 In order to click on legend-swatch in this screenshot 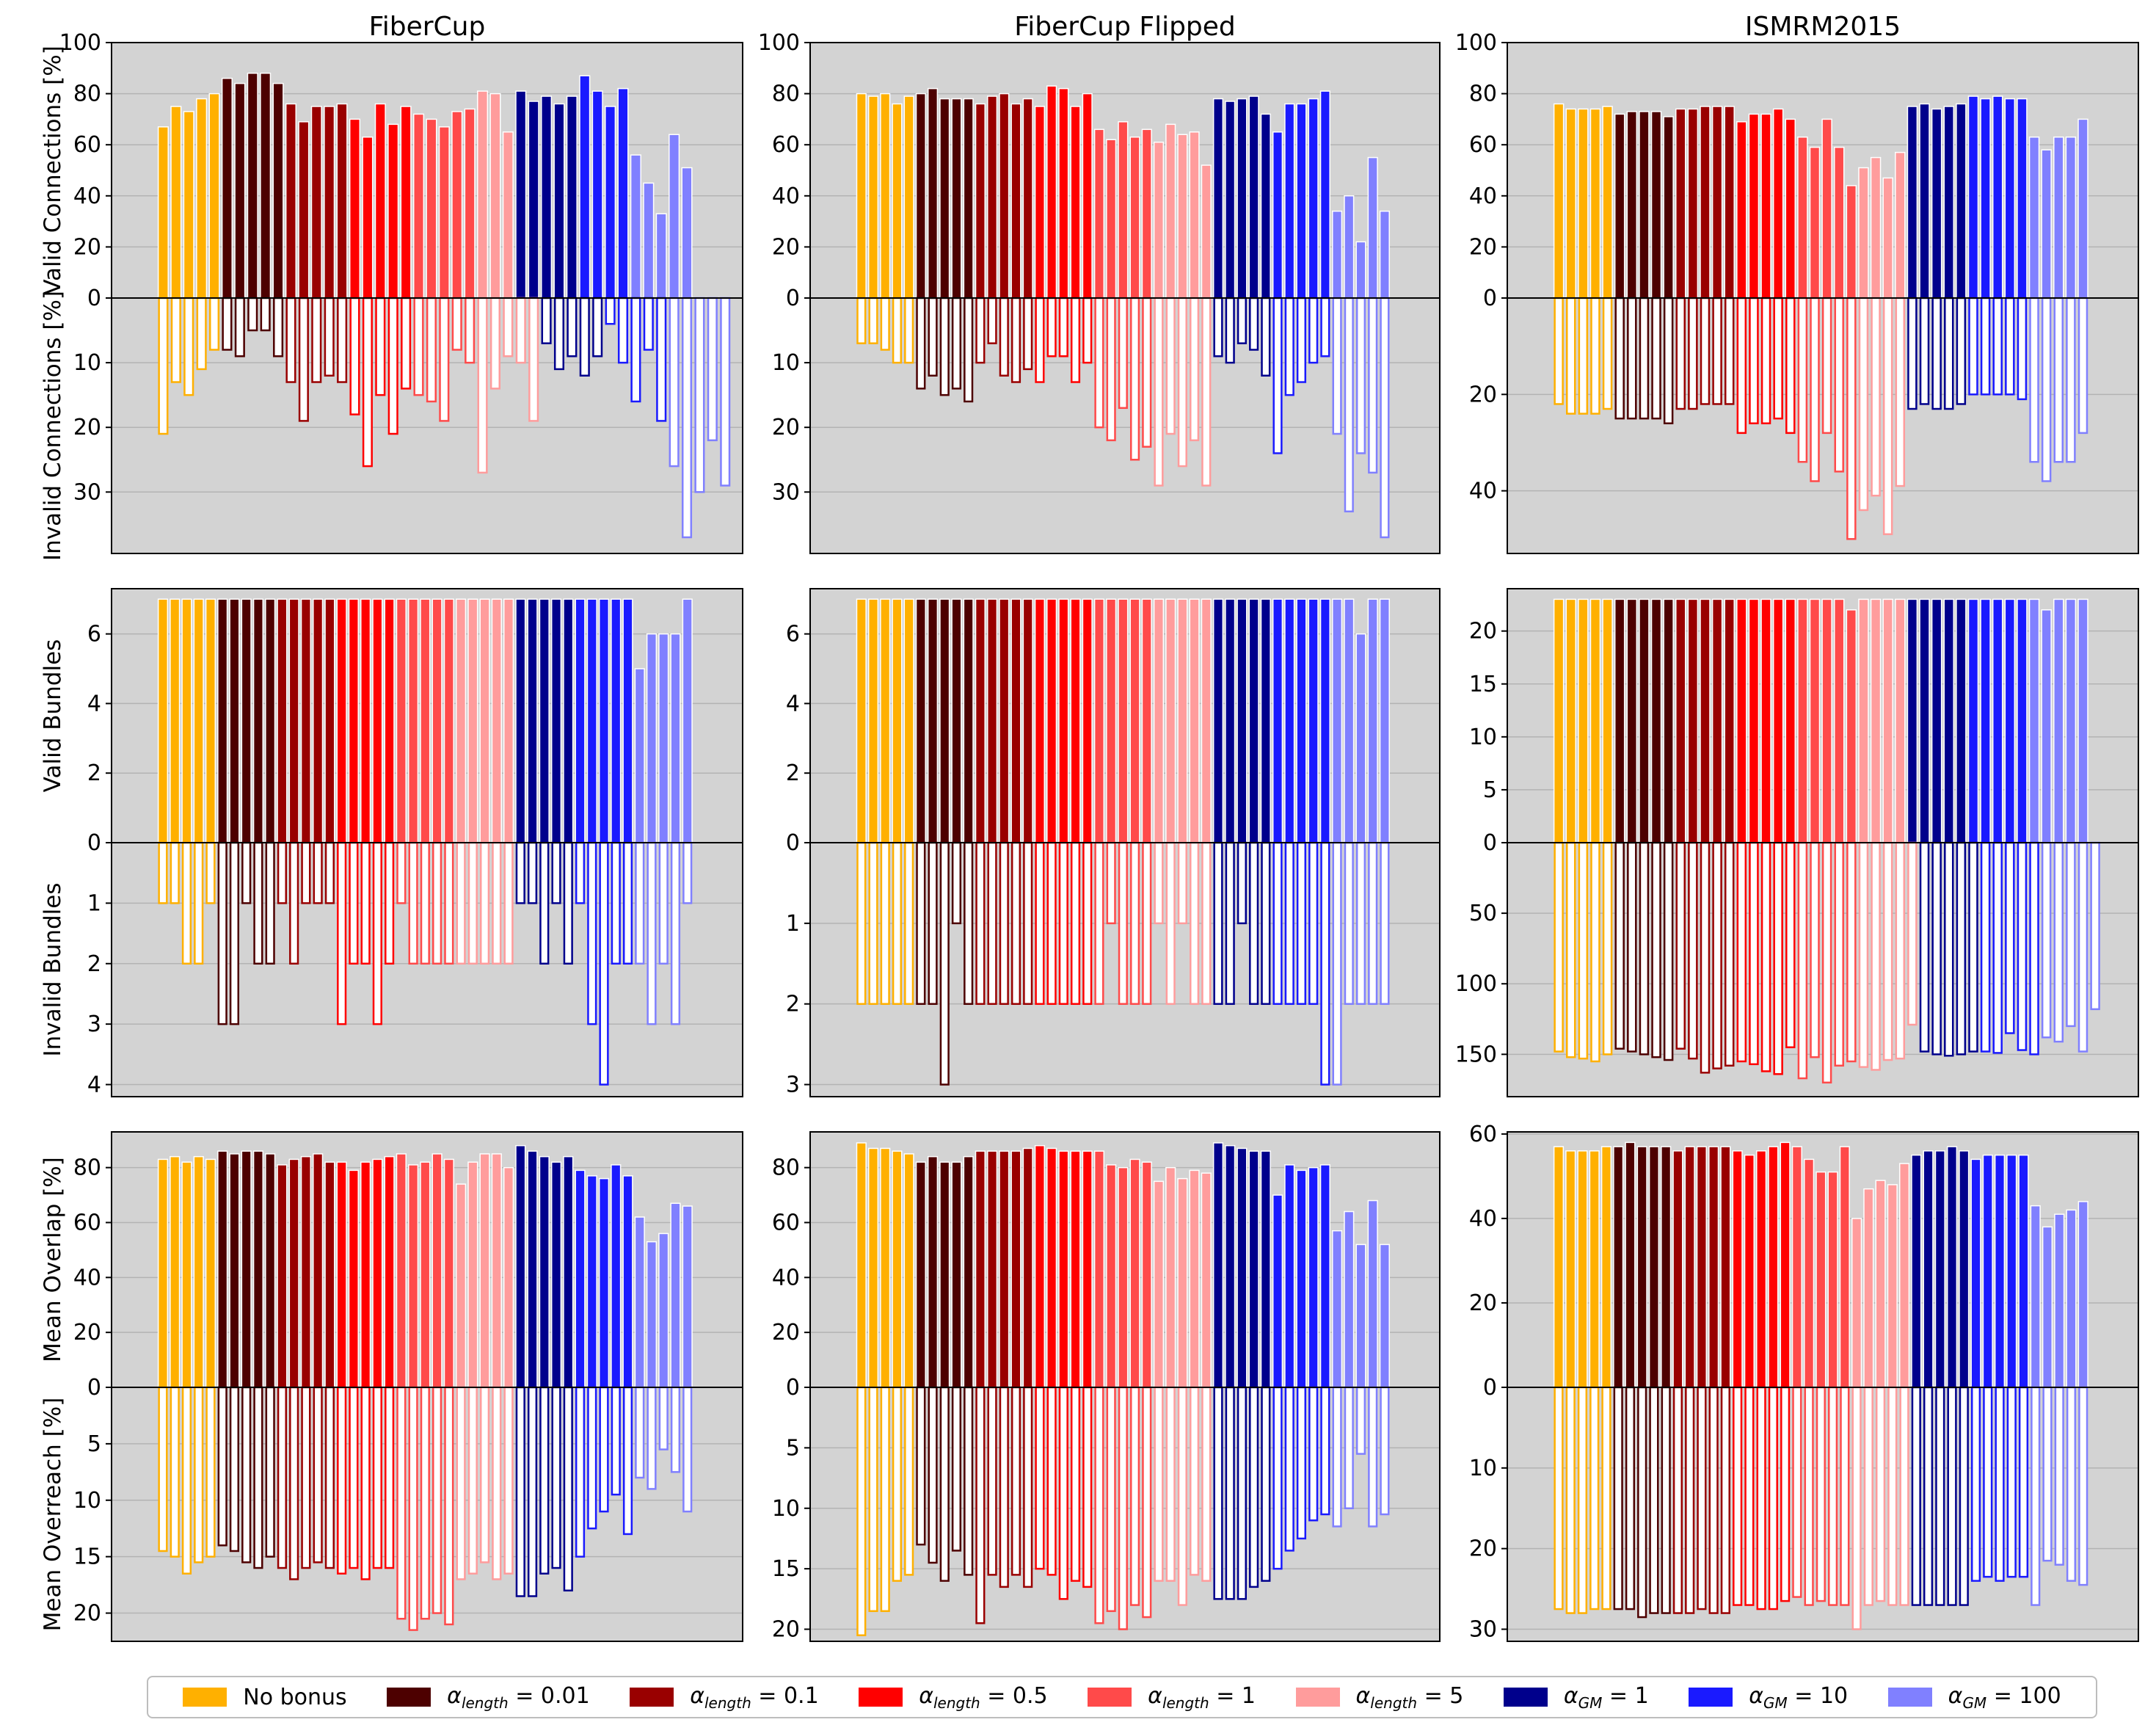, I will do `click(1317, 1697)`.